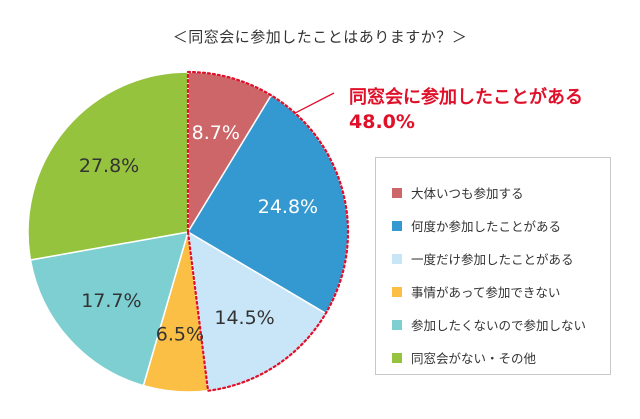 Image resolution: width=640 pixels, height=419 pixels. What do you see at coordinates (382, 122) in the screenshot?
I see `callout-value: 48.0%` at bounding box center [382, 122].